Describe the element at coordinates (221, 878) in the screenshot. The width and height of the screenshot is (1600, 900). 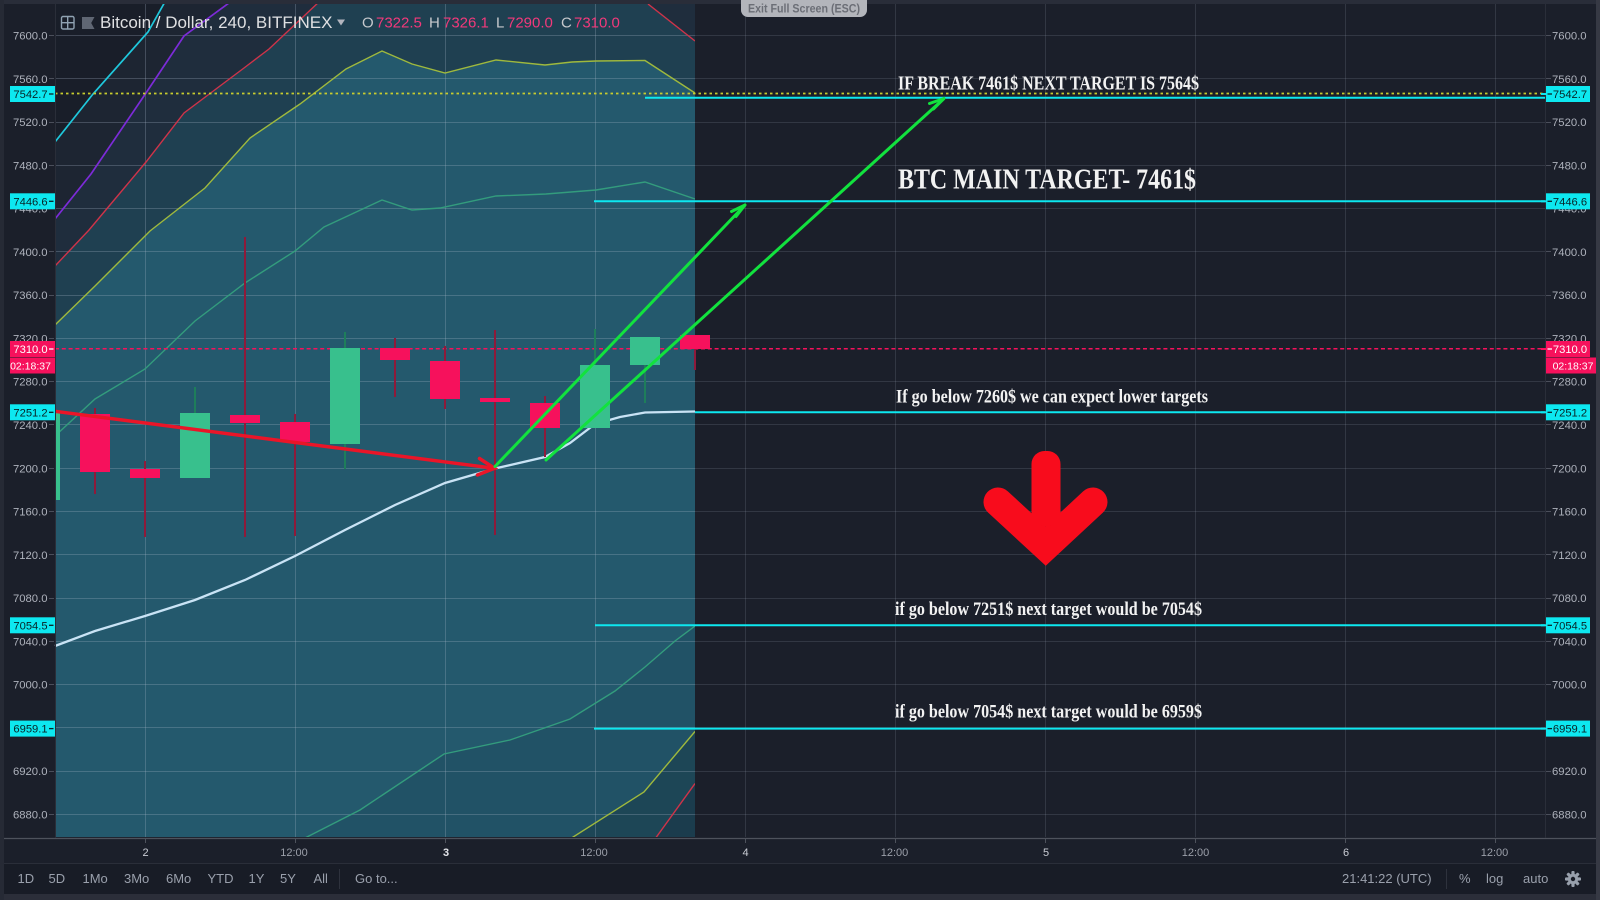
I see `svg-text: YTD` at that location.